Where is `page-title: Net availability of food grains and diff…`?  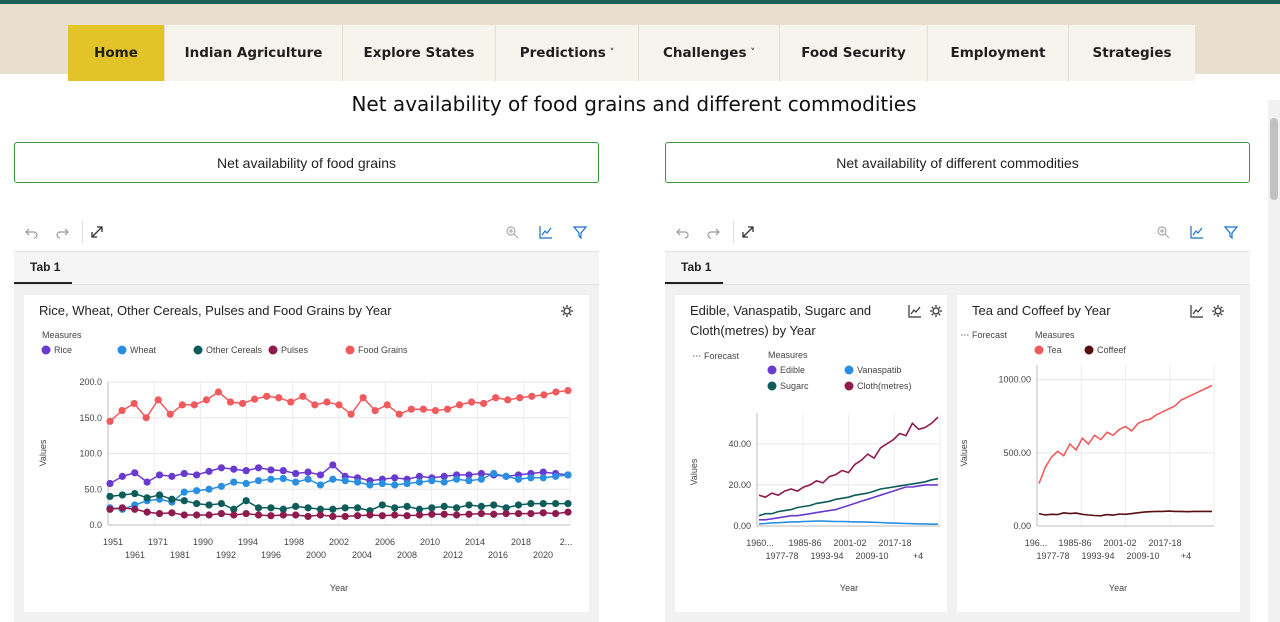
page-title: Net availability of food grains and diff… is located at coordinates (634, 104).